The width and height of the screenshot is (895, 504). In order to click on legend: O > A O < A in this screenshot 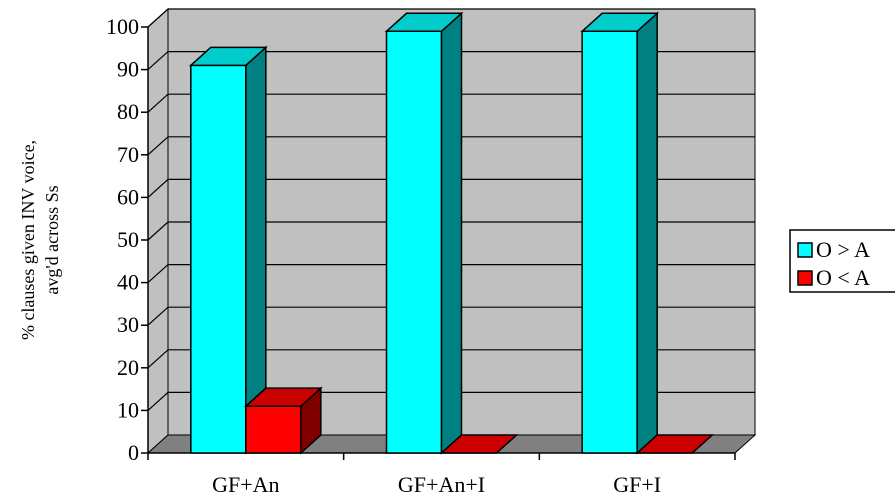, I will do `click(842, 261)`.